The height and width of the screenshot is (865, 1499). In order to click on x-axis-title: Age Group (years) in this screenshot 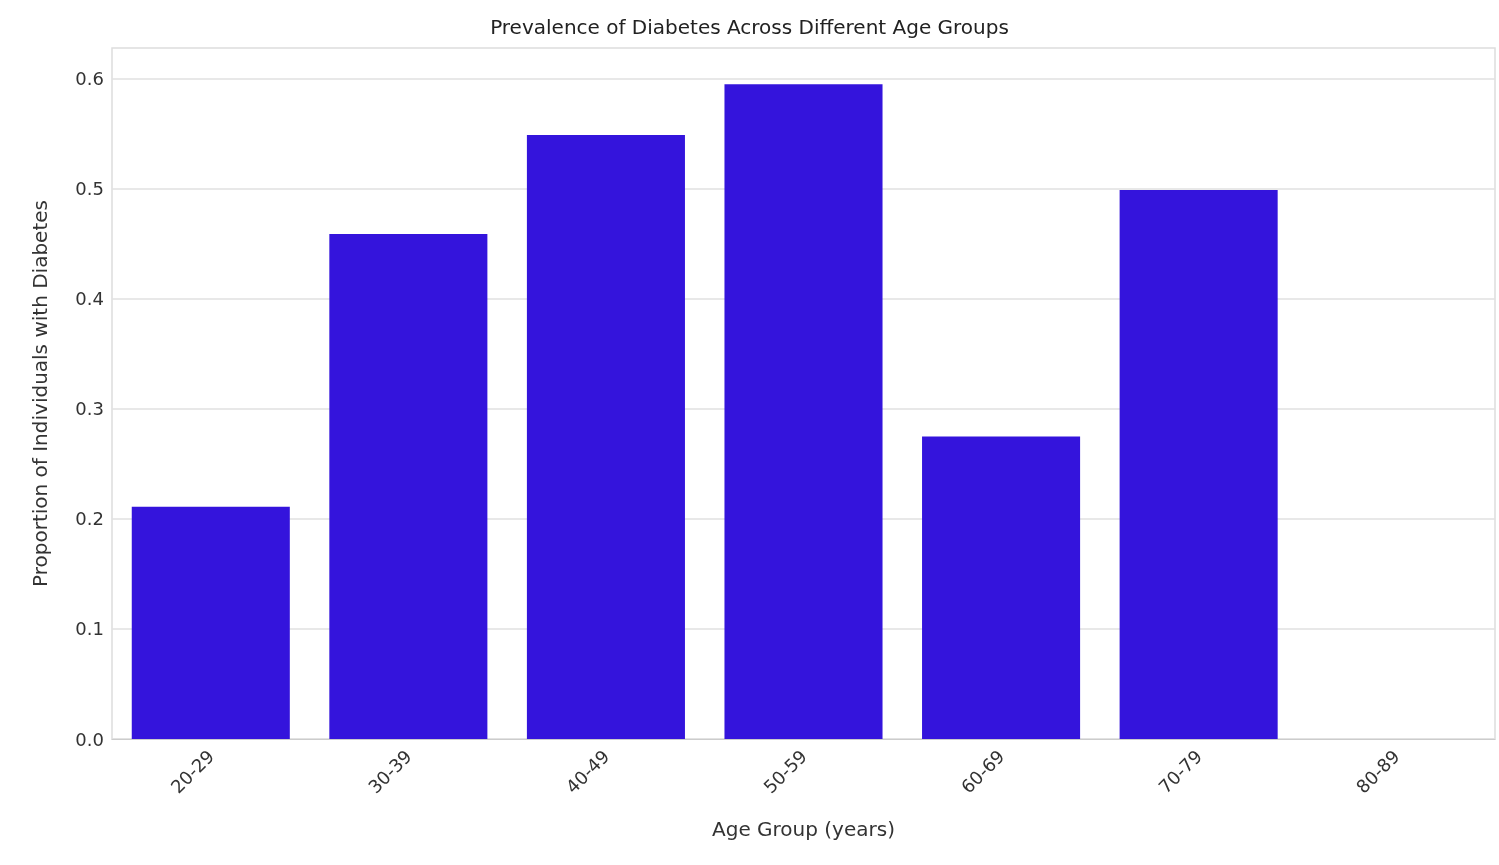, I will do `click(803, 829)`.